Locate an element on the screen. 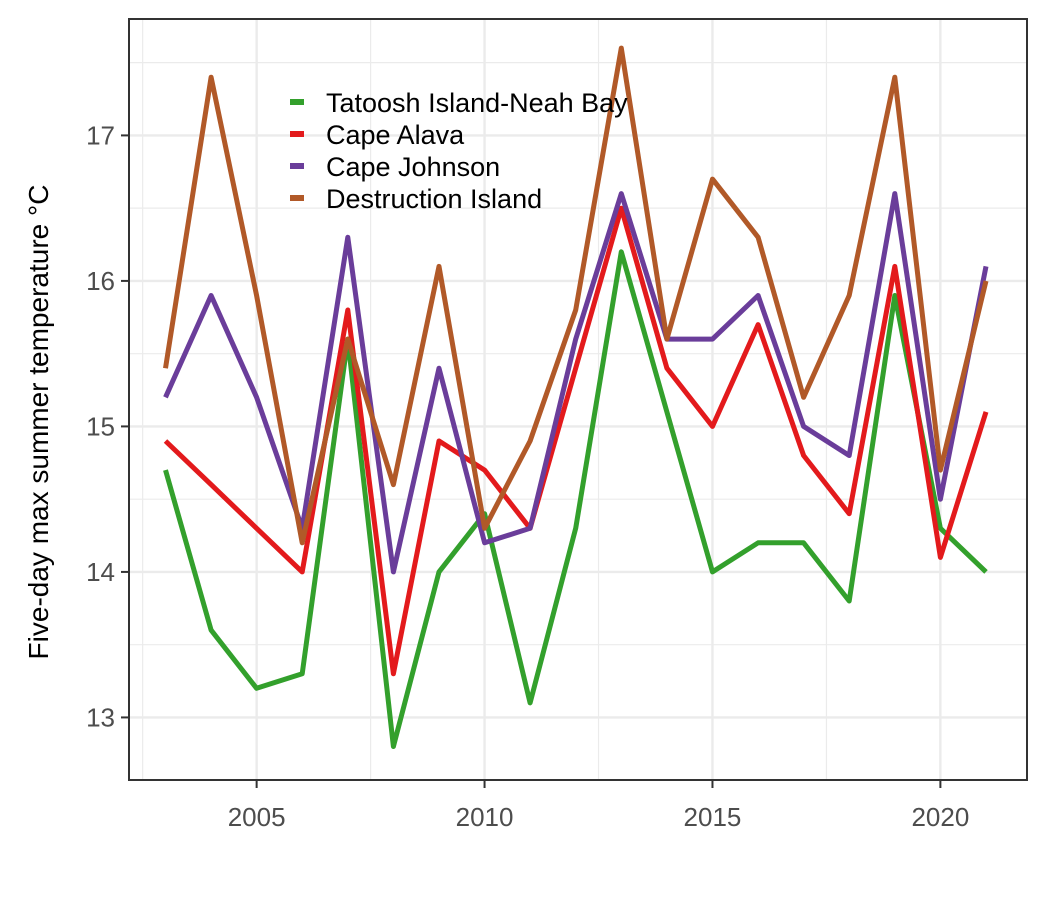 The image size is (1050, 900). y-tick-label: 16 is located at coordinates (100, 281).